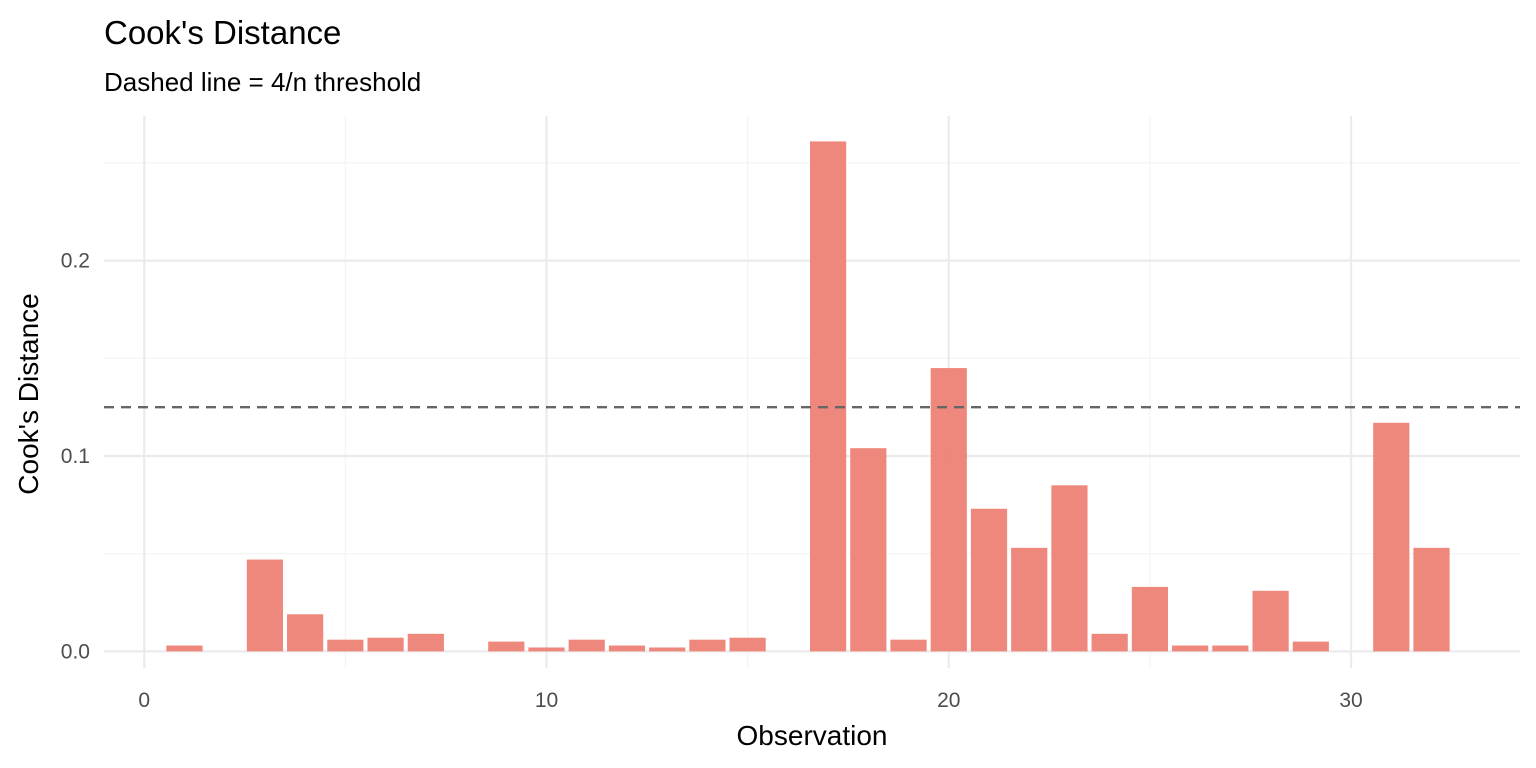  Describe the element at coordinates (222, 32) in the screenshot. I see `chart-title: Cook's Distance` at that location.